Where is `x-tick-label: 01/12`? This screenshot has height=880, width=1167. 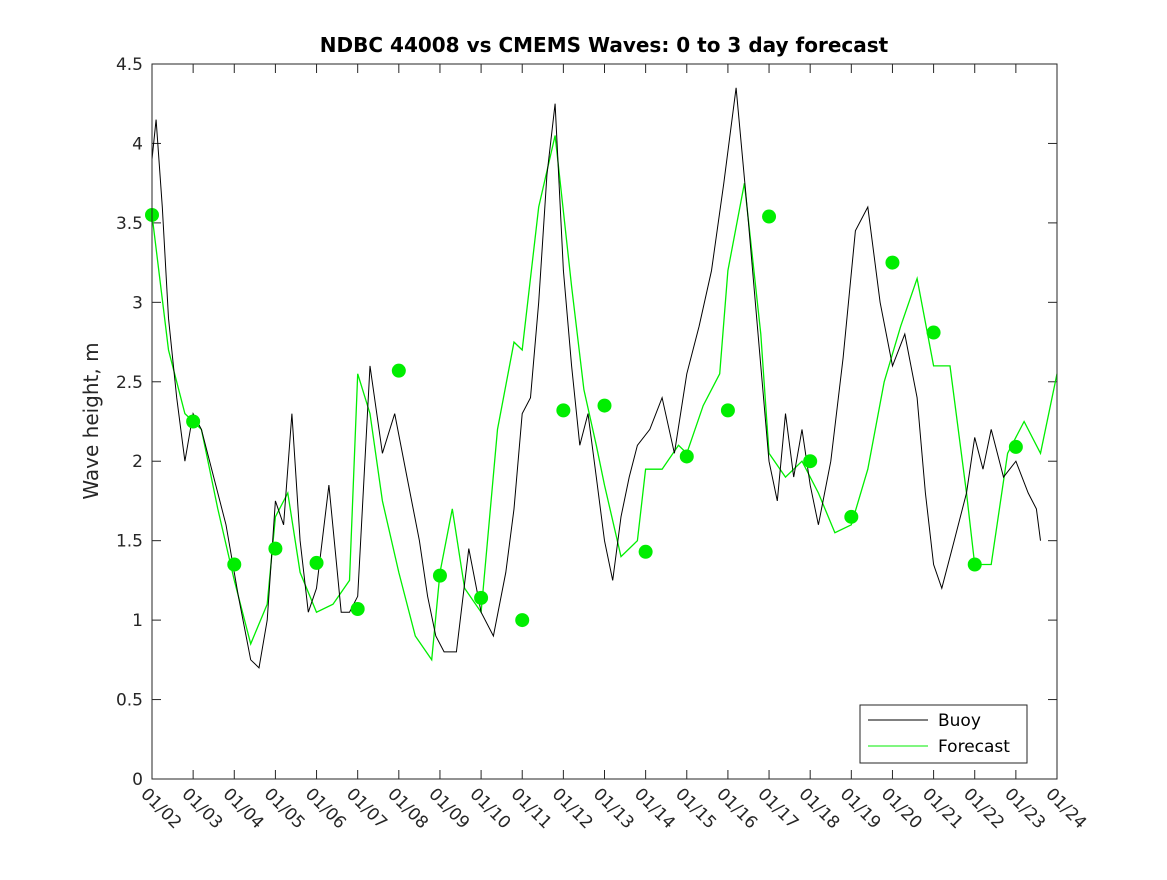
x-tick-label: 01/12 is located at coordinates (572, 808).